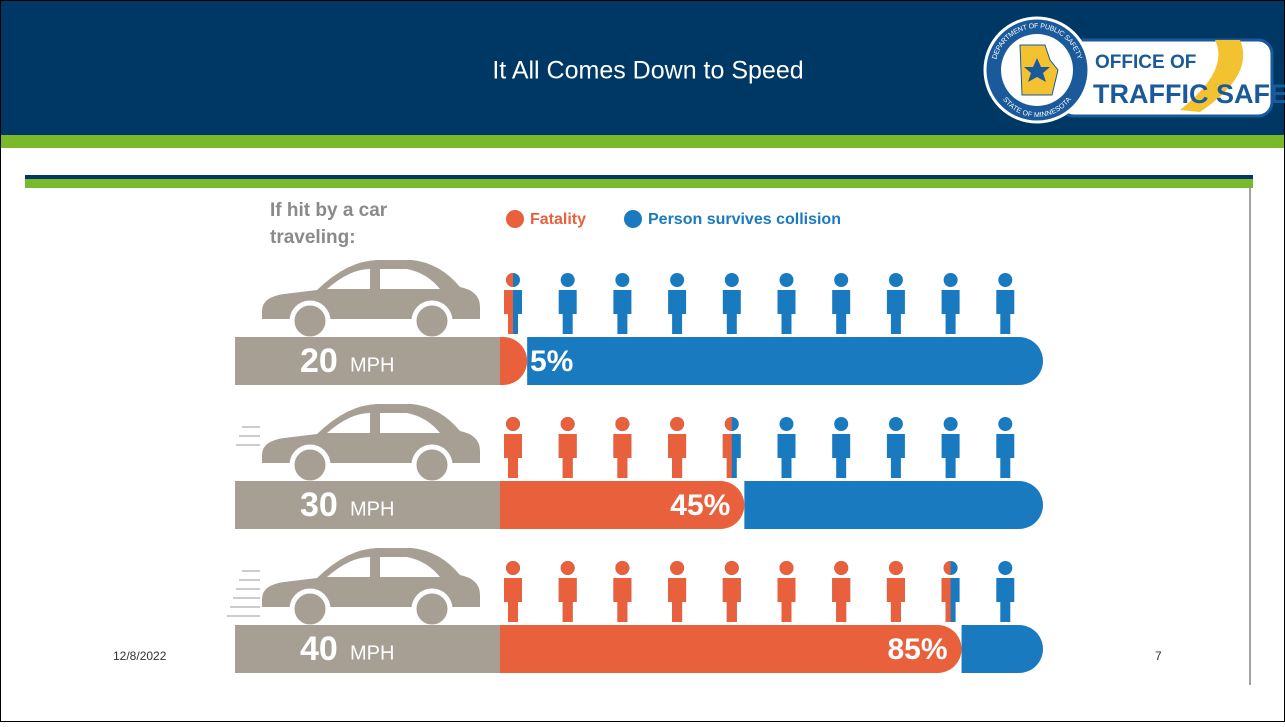 The height and width of the screenshot is (727, 1285). Describe the element at coordinates (313, 237) in the screenshot. I see `chart-subtitle: traveling:` at that location.